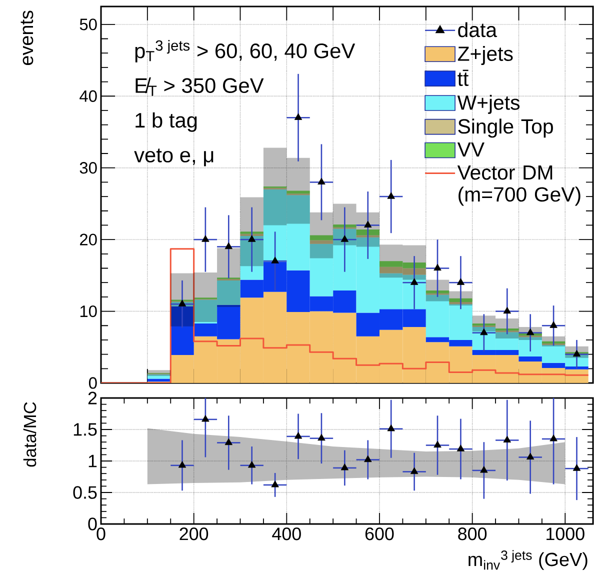 This screenshot has height=573, width=594. What do you see at coordinates (166, 122) in the screenshot?
I see `annotation: 1 b tag` at bounding box center [166, 122].